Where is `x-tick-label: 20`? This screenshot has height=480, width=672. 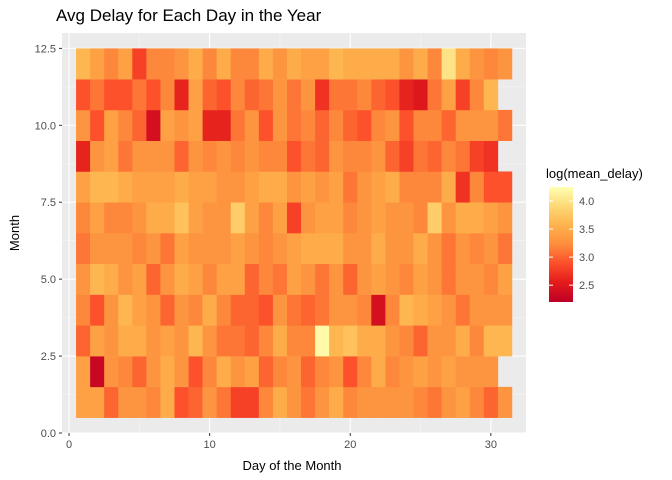 x-tick-label: 20 is located at coordinates (350, 445).